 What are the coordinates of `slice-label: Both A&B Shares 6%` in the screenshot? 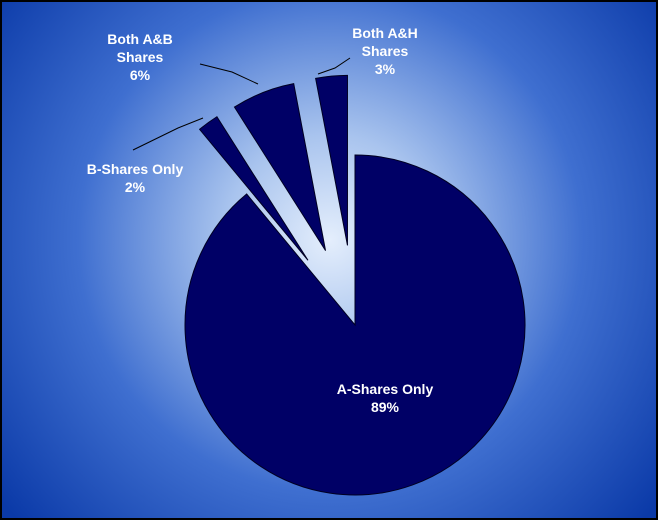 It's located at (140, 57).